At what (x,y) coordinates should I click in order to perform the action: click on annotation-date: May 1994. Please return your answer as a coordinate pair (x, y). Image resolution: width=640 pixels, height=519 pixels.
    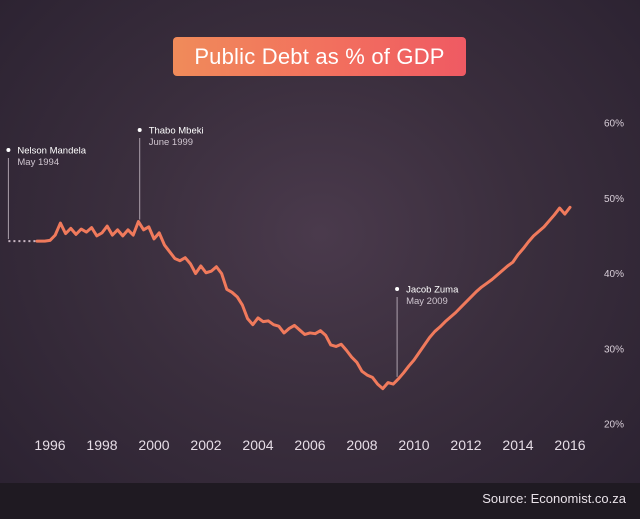
    Looking at the image, I should click on (38, 162).